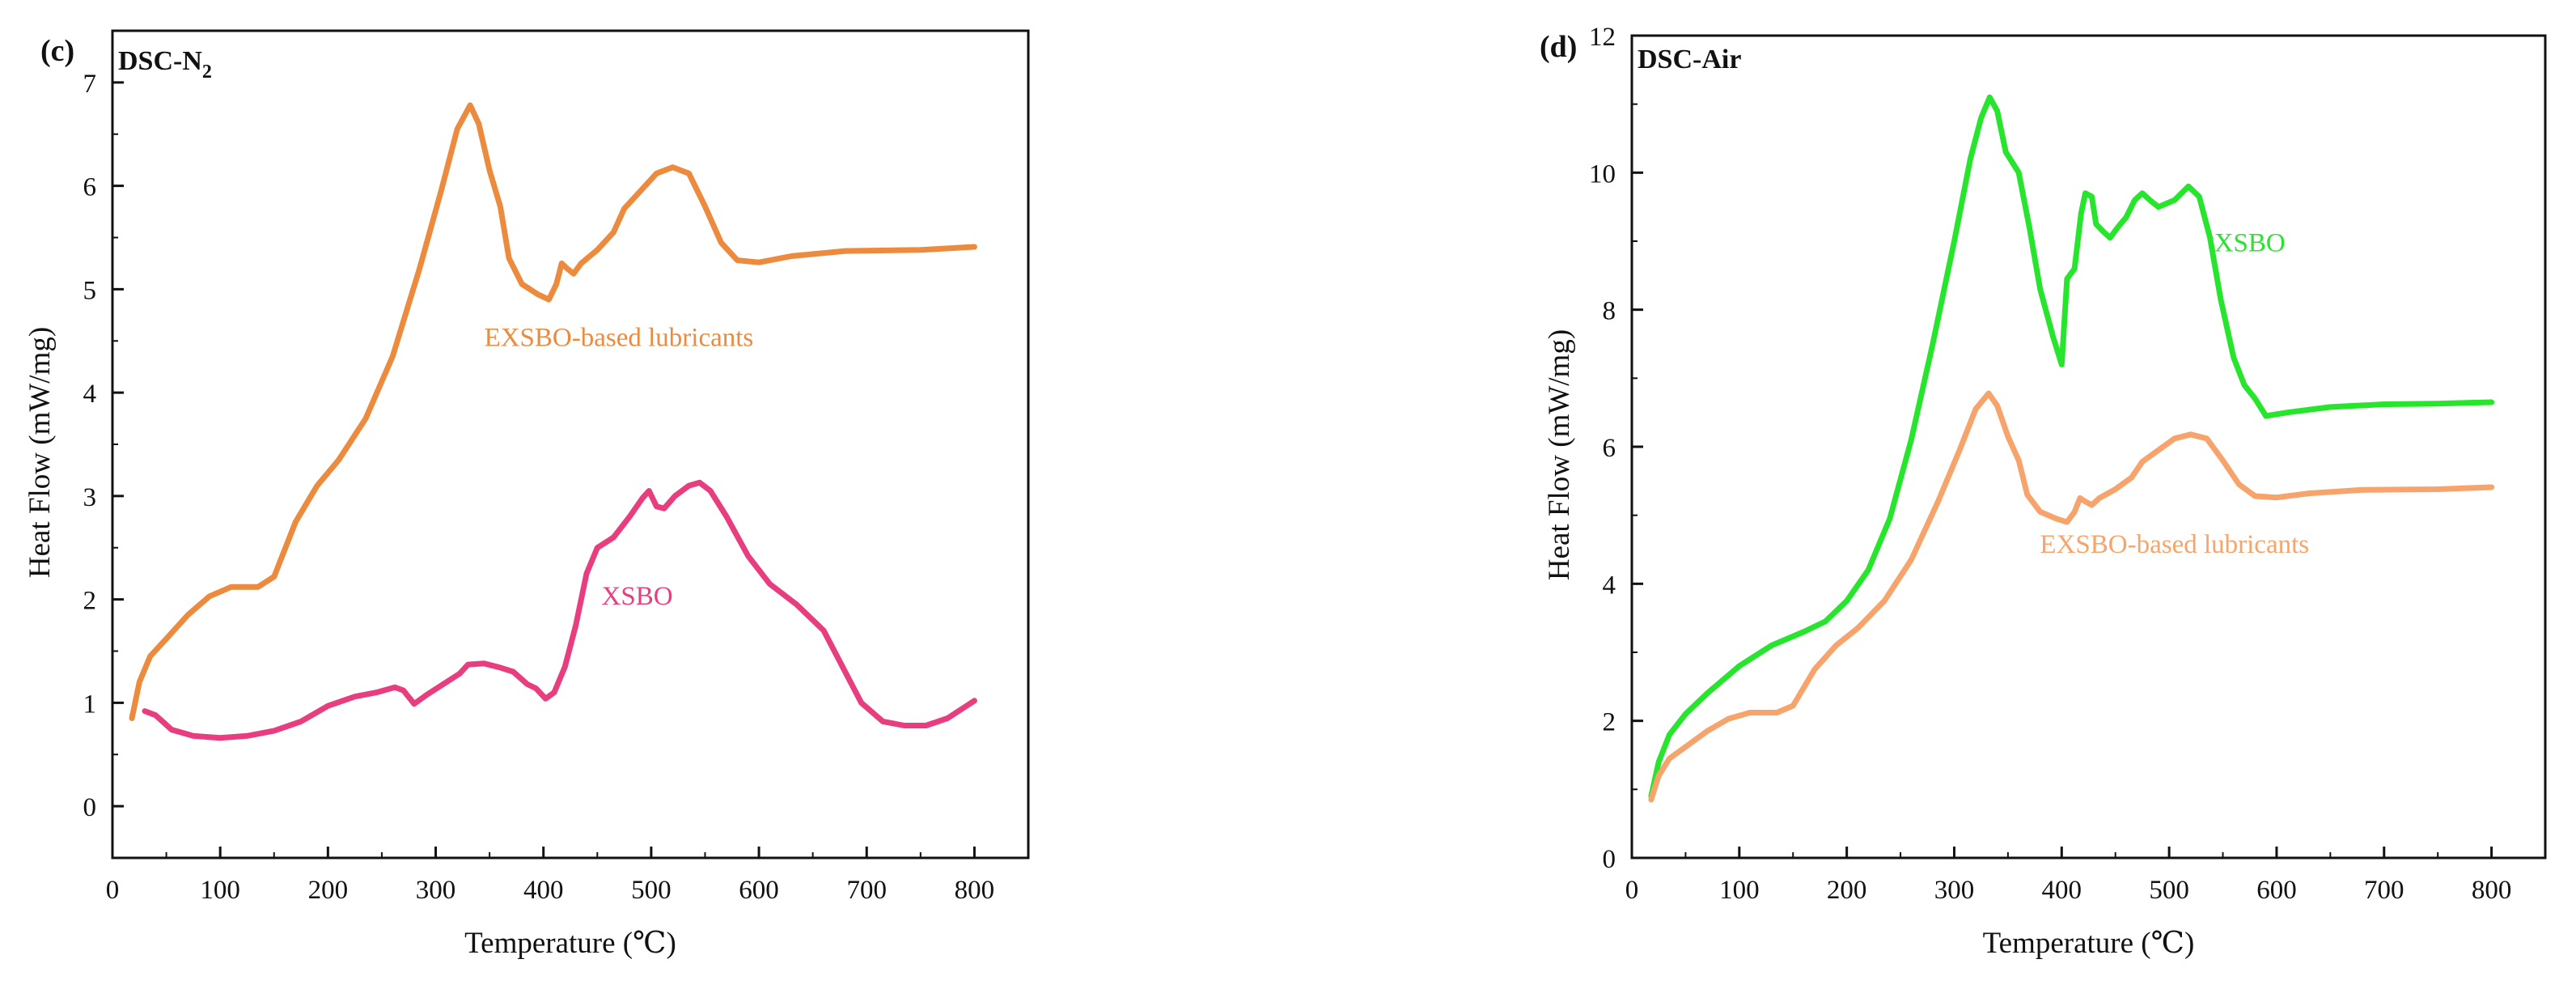  What do you see at coordinates (1602, 174) in the screenshot?
I see `y-tick-label: 10` at bounding box center [1602, 174].